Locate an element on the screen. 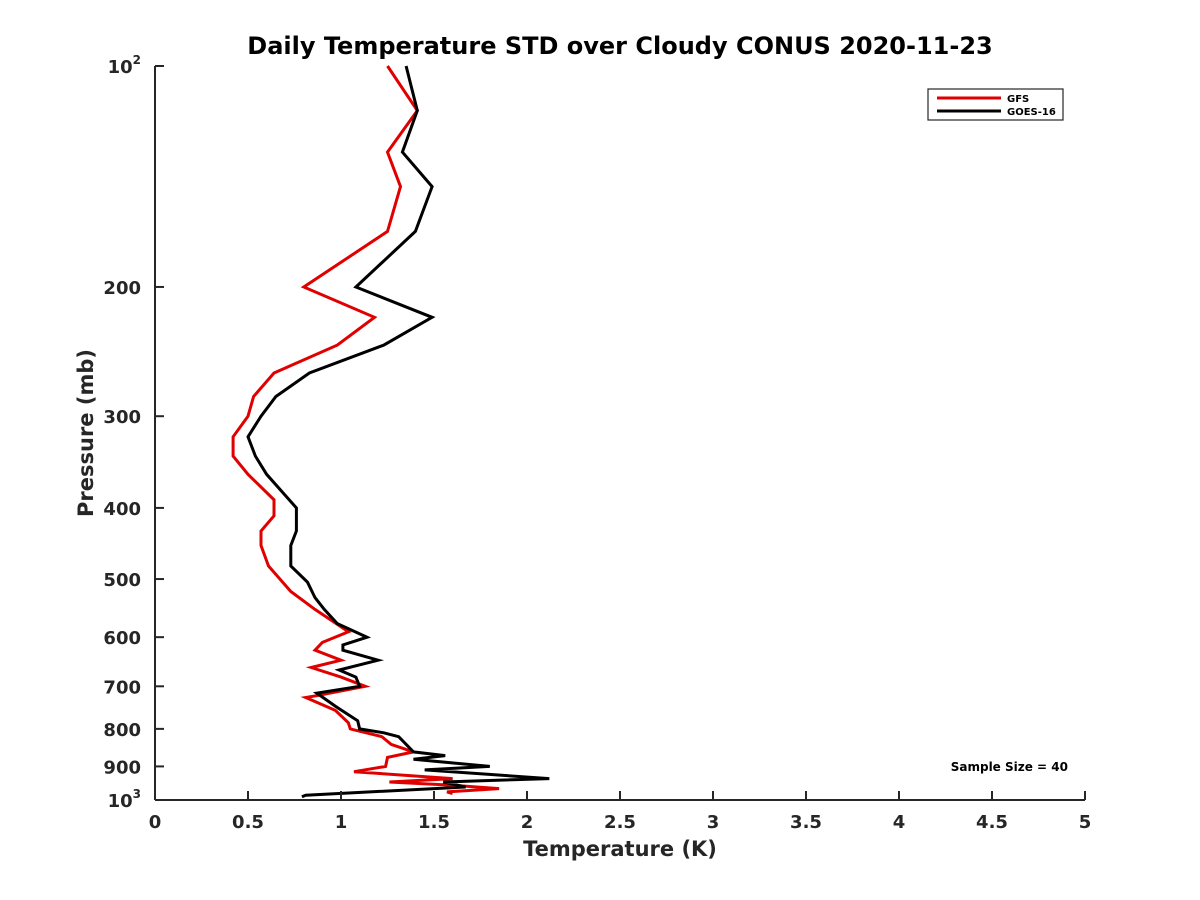  y-tick-base: 700 is located at coordinates (122, 687).